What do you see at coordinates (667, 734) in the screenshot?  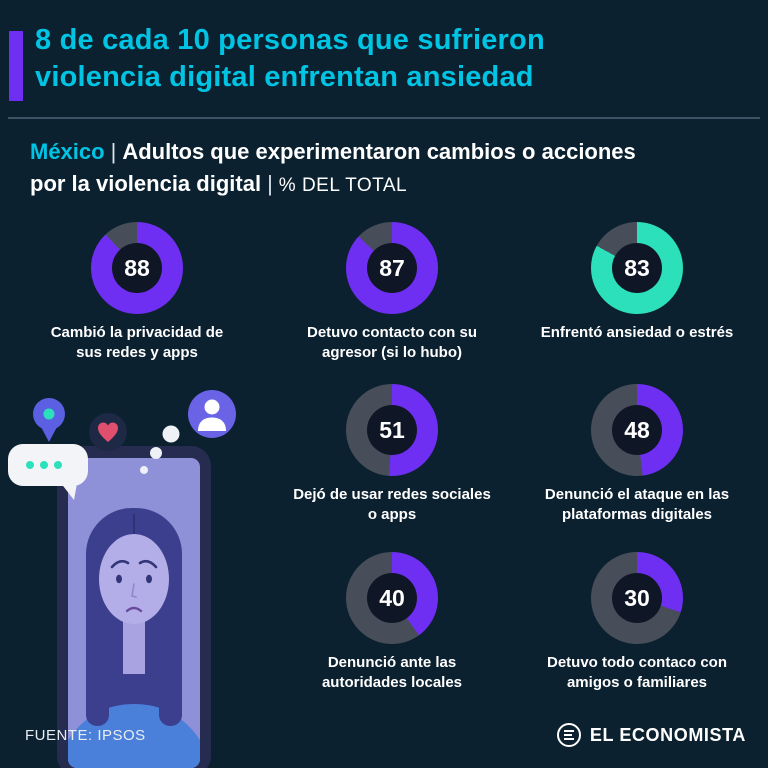 I see `publisher-name: EL ECONOMISTA` at bounding box center [667, 734].